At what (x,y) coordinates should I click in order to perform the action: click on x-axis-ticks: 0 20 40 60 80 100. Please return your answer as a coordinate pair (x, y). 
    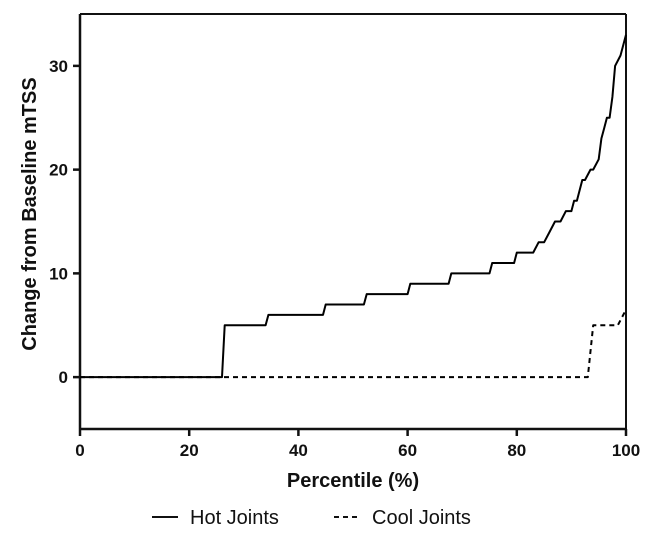
    Looking at the image, I should click on (357, 444).